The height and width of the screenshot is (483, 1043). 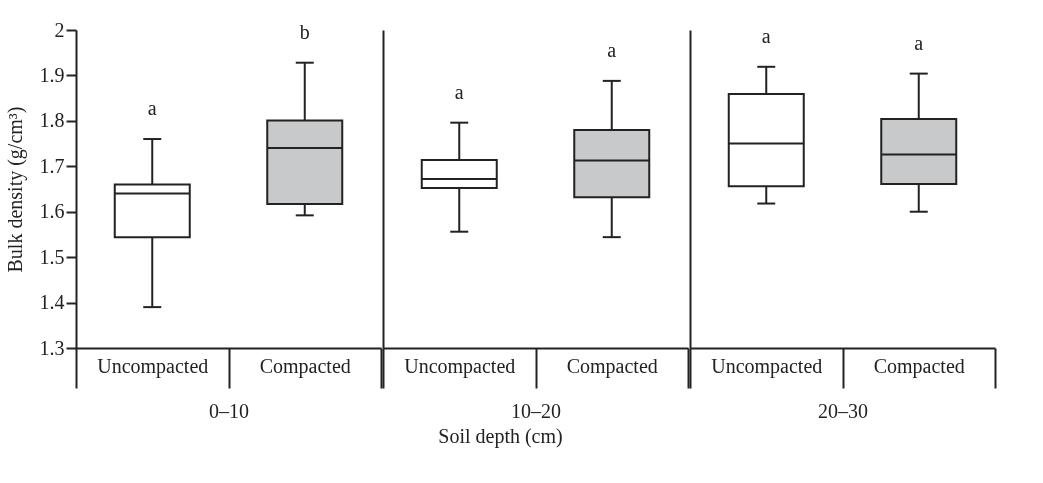 What do you see at coordinates (52, 347) in the screenshot?
I see `y-tick-label: 1.3` at bounding box center [52, 347].